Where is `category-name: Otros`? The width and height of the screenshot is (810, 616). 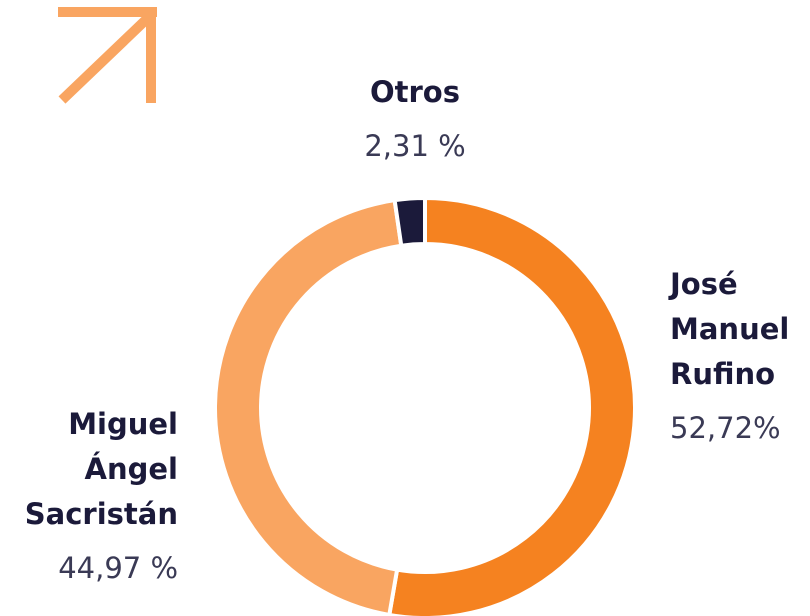
category-name: Otros is located at coordinates (415, 92).